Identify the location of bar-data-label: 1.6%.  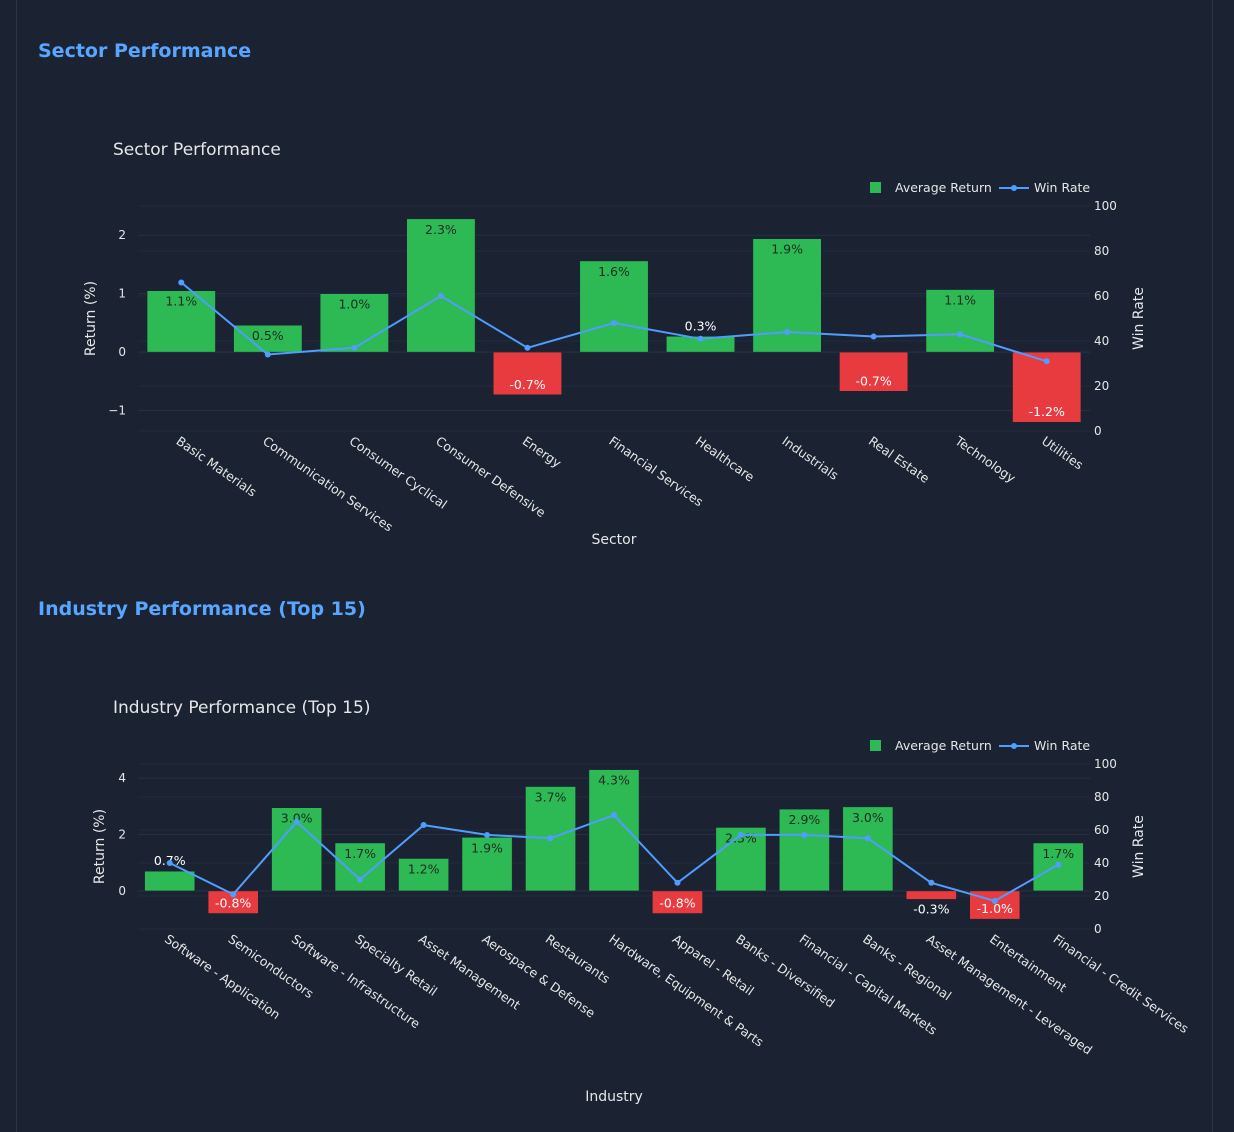
(614, 271).